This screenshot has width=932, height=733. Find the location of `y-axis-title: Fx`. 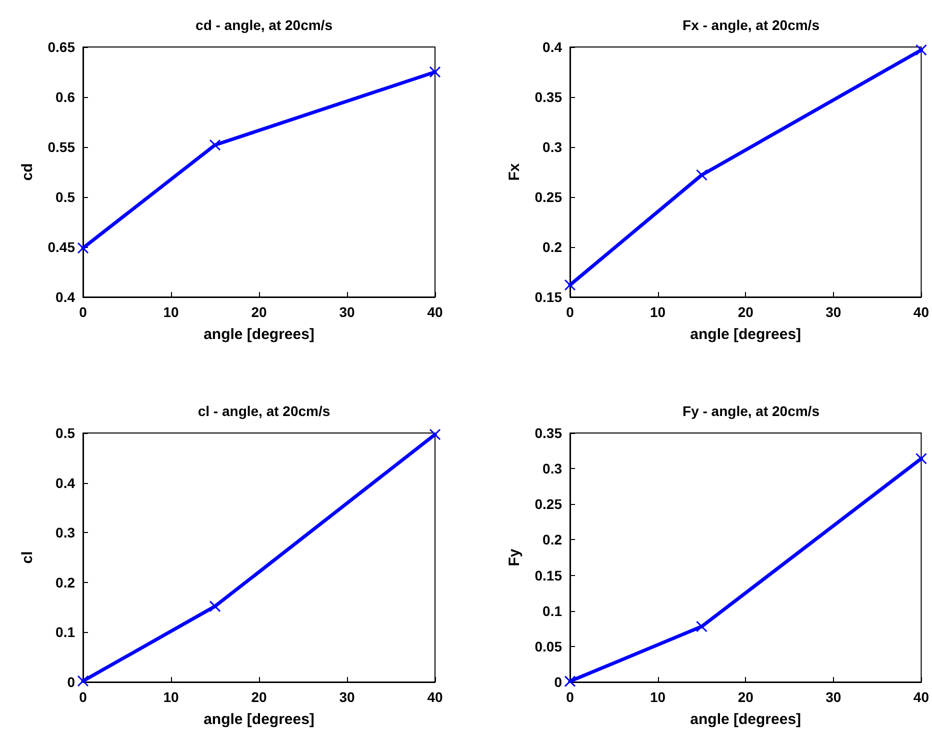

y-axis-title: Fx is located at coordinates (514, 171).